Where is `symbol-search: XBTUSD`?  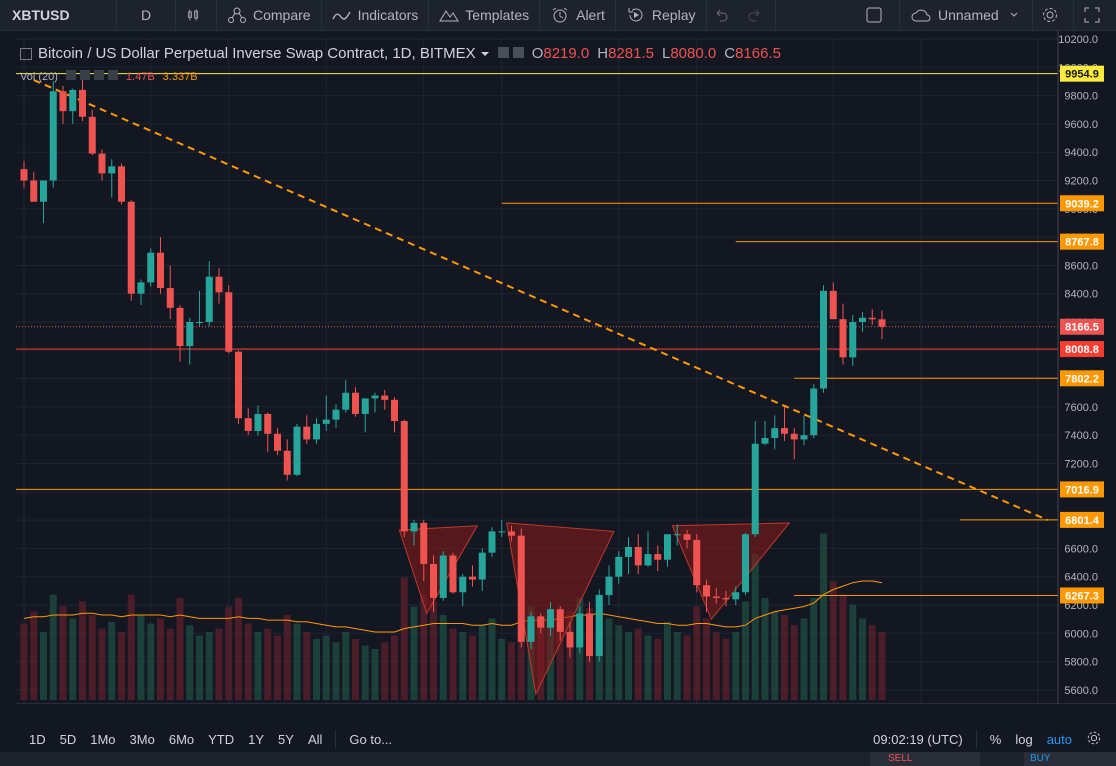 symbol-search: XBTUSD is located at coordinates (58, 15).